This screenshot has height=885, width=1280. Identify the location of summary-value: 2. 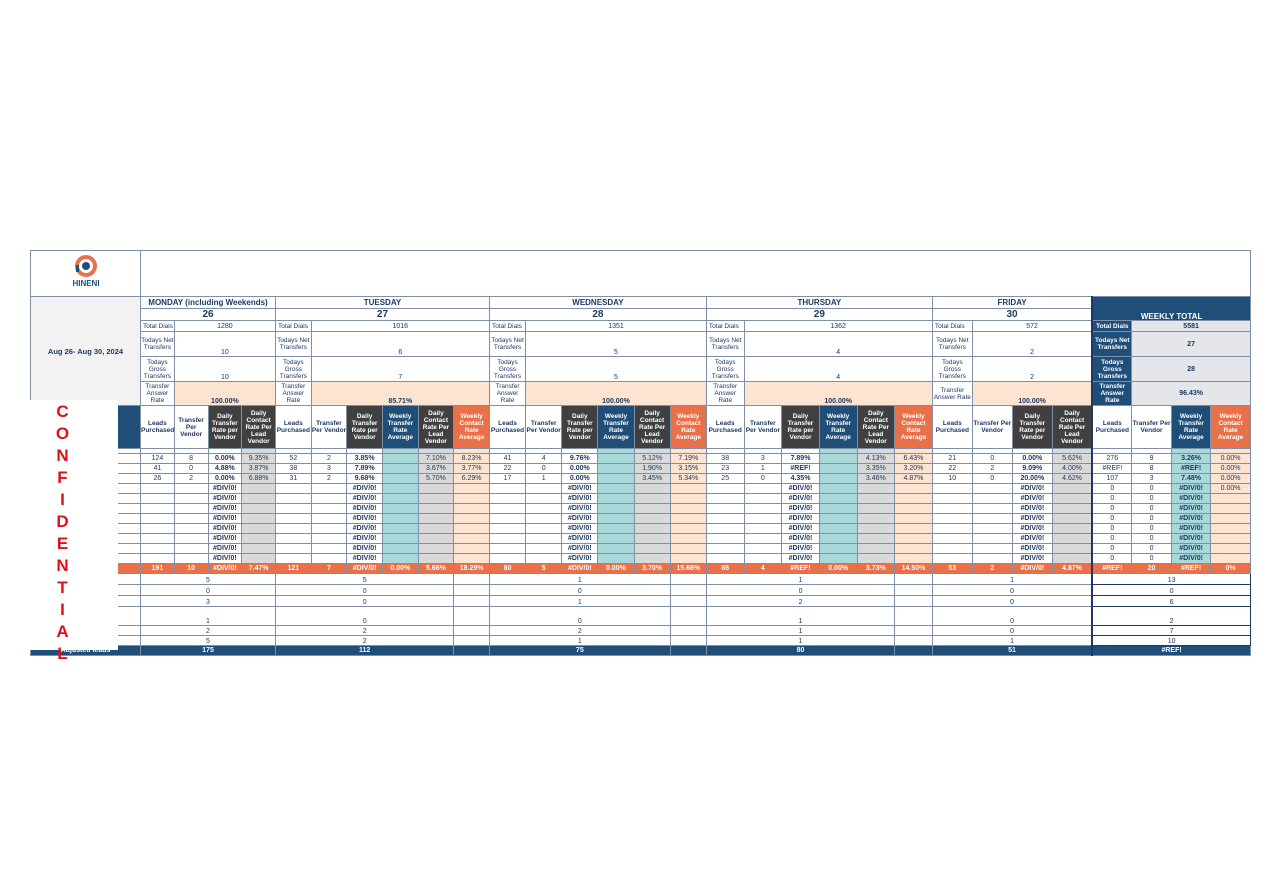
(1032, 344).